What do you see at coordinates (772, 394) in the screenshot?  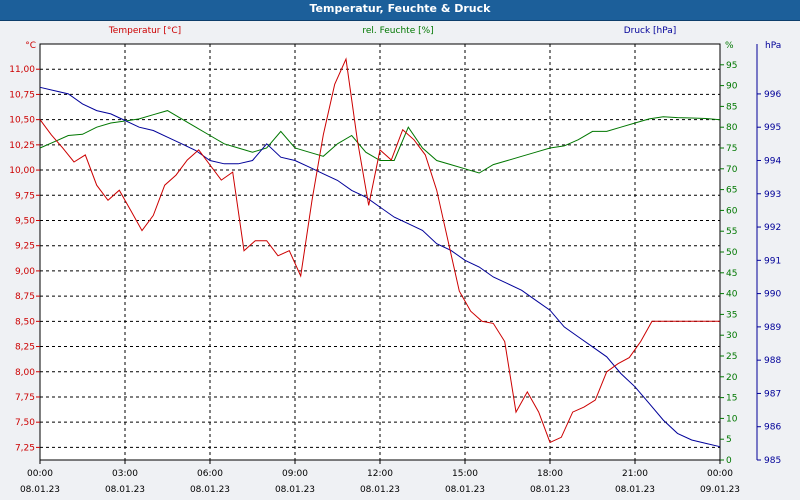 I see `pressure-tick-label: 987` at bounding box center [772, 394].